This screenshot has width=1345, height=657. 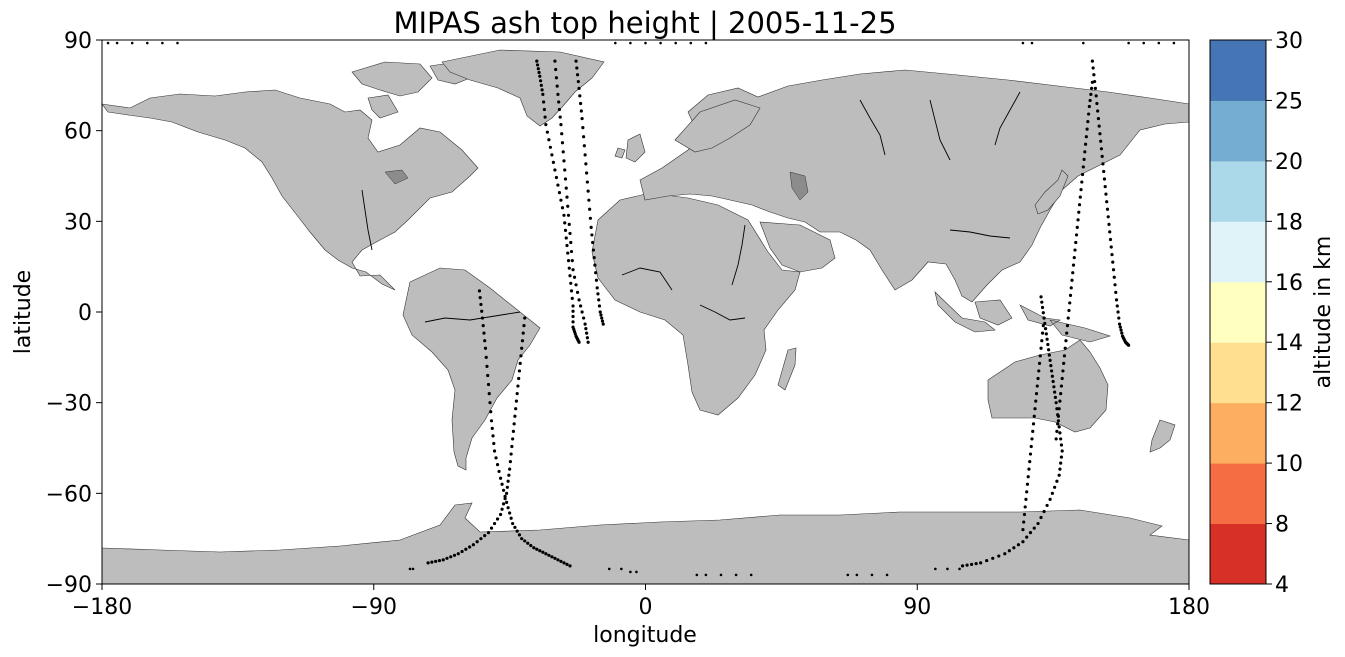 I want to click on yenisei-river, so click(x=940, y=130).